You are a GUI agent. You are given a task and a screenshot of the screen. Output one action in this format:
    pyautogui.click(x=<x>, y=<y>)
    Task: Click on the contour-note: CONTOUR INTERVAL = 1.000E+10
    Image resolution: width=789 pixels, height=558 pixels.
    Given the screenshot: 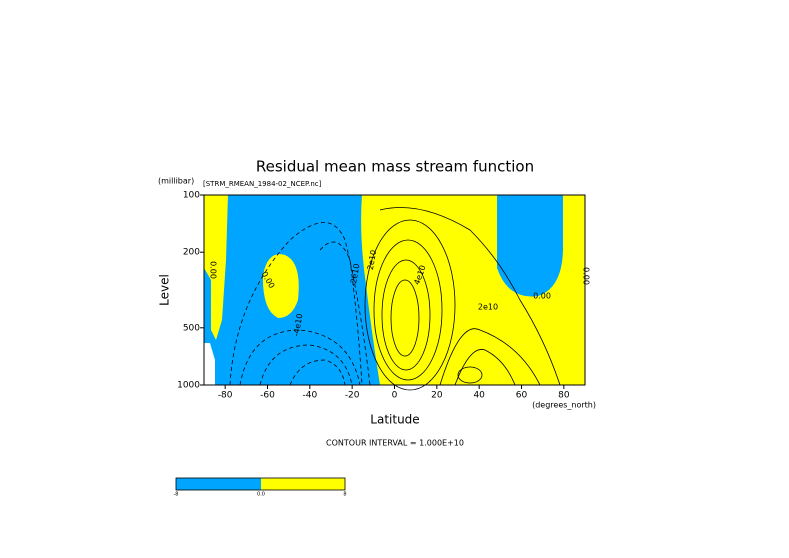 What is the action you would take?
    pyautogui.click(x=395, y=443)
    